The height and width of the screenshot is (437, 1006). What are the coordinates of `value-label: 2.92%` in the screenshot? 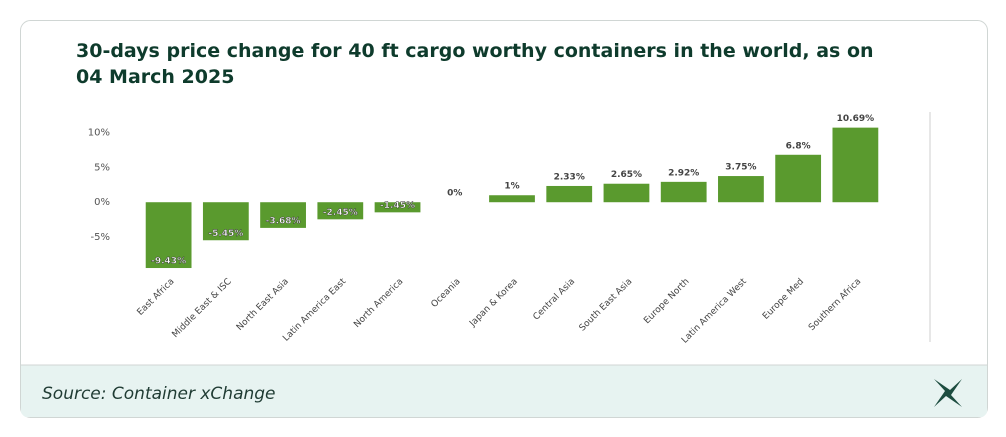 It's located at (683, 173).